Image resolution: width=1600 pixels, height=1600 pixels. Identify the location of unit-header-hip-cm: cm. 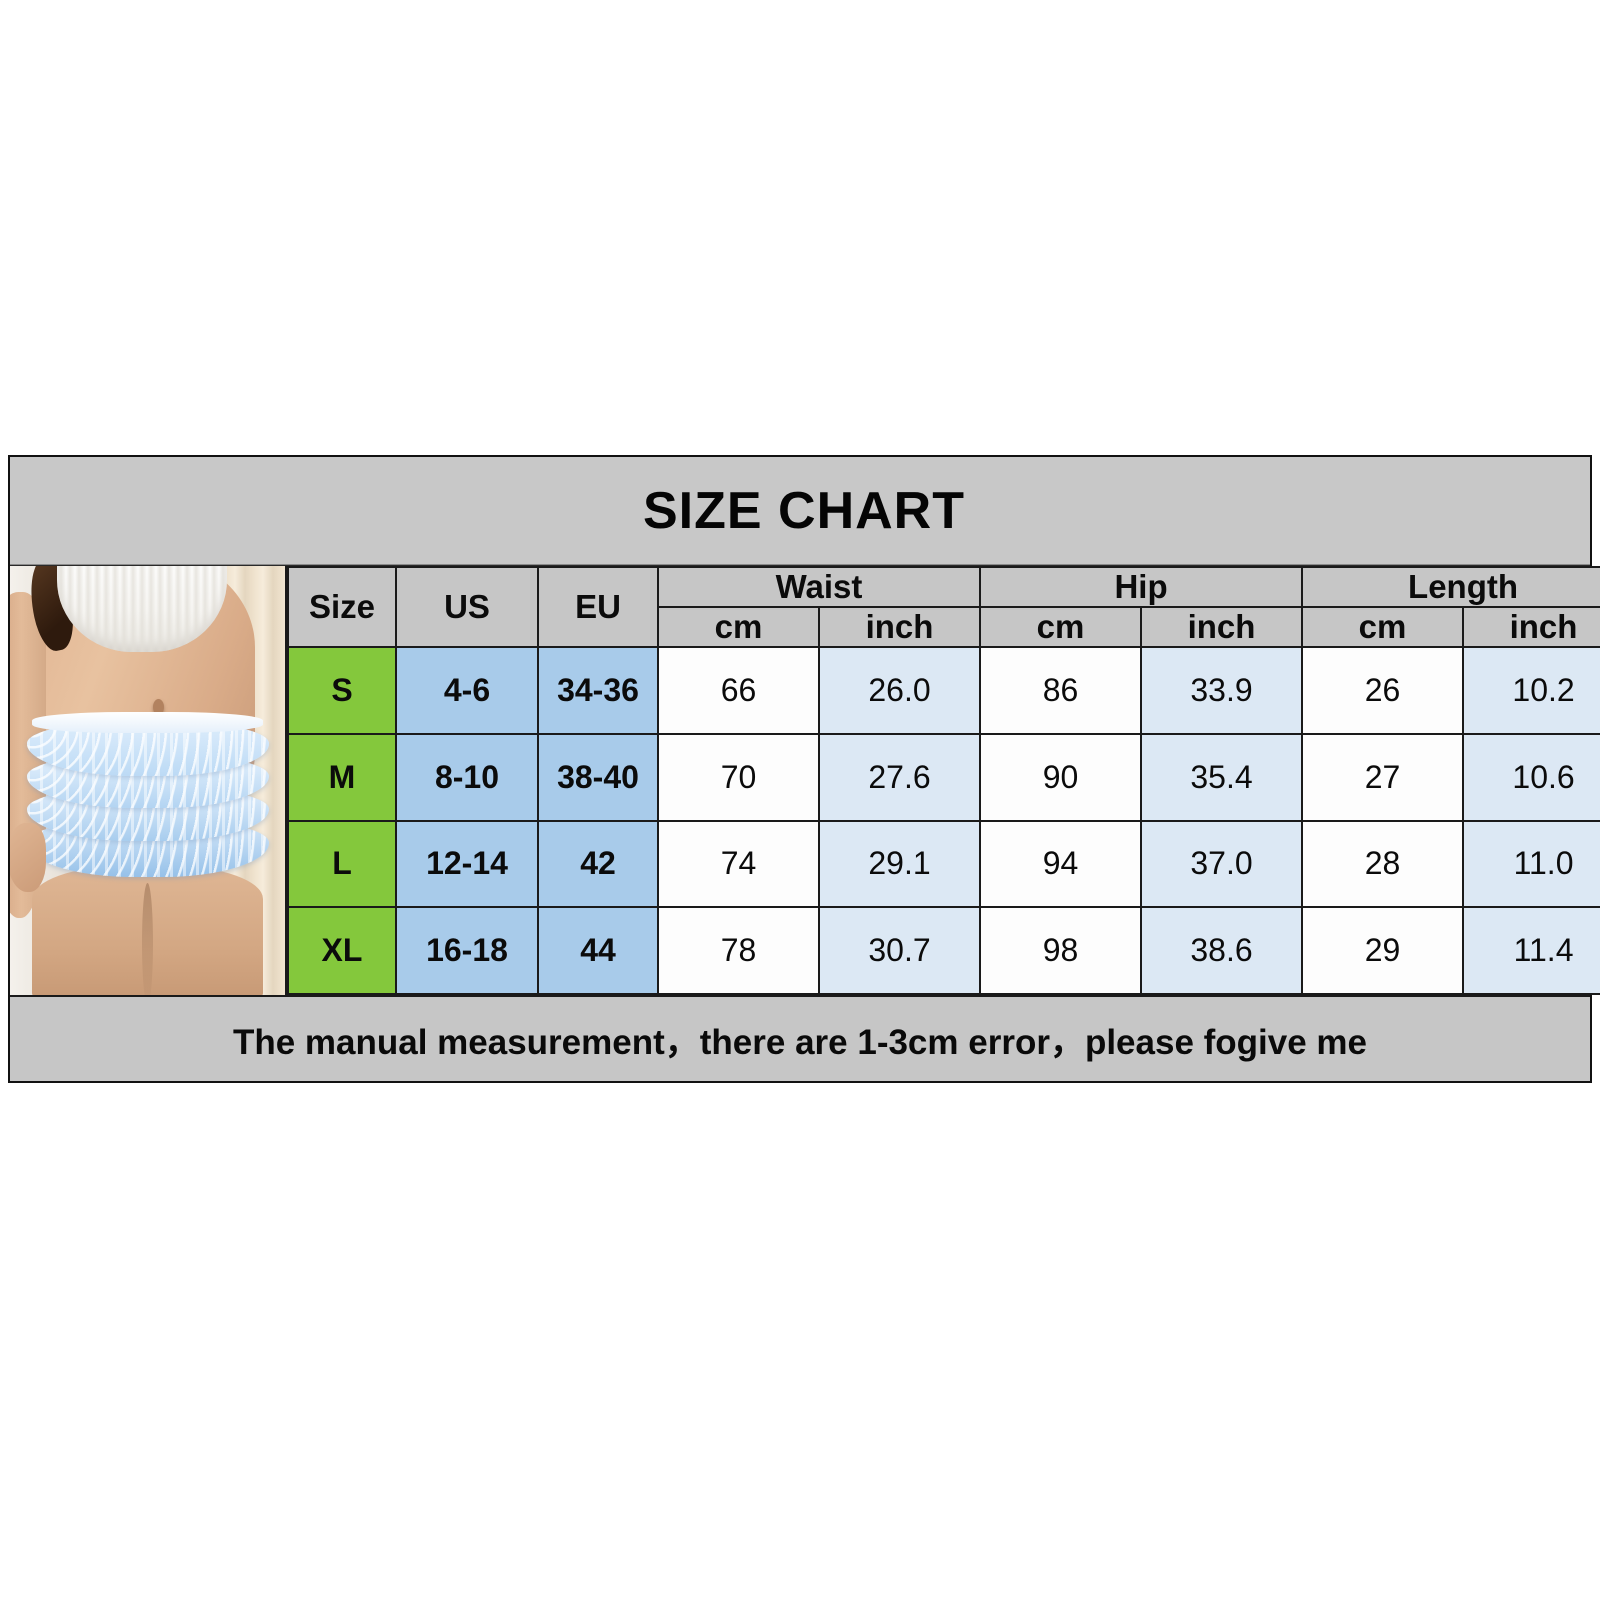
(1061, 627).